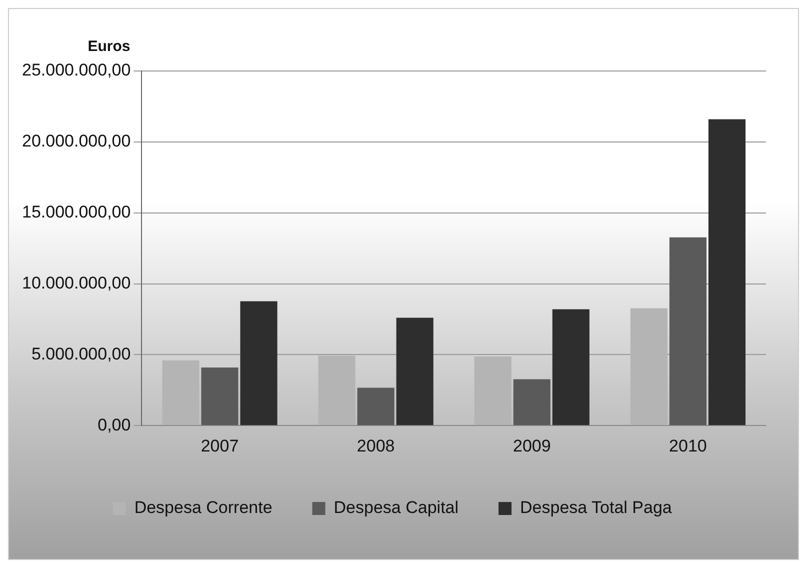 The height and width of the screenshot is (566, 805). Describe the element at coordinates (76, 212) in the screenshot. I see `y-tick-label: 15.000.000,00` at that location.